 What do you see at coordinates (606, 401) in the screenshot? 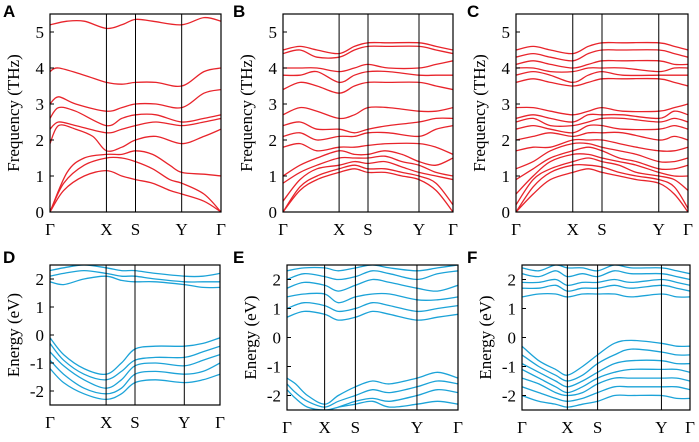
I see `band-line-v7` at bounding box center [606, 401].